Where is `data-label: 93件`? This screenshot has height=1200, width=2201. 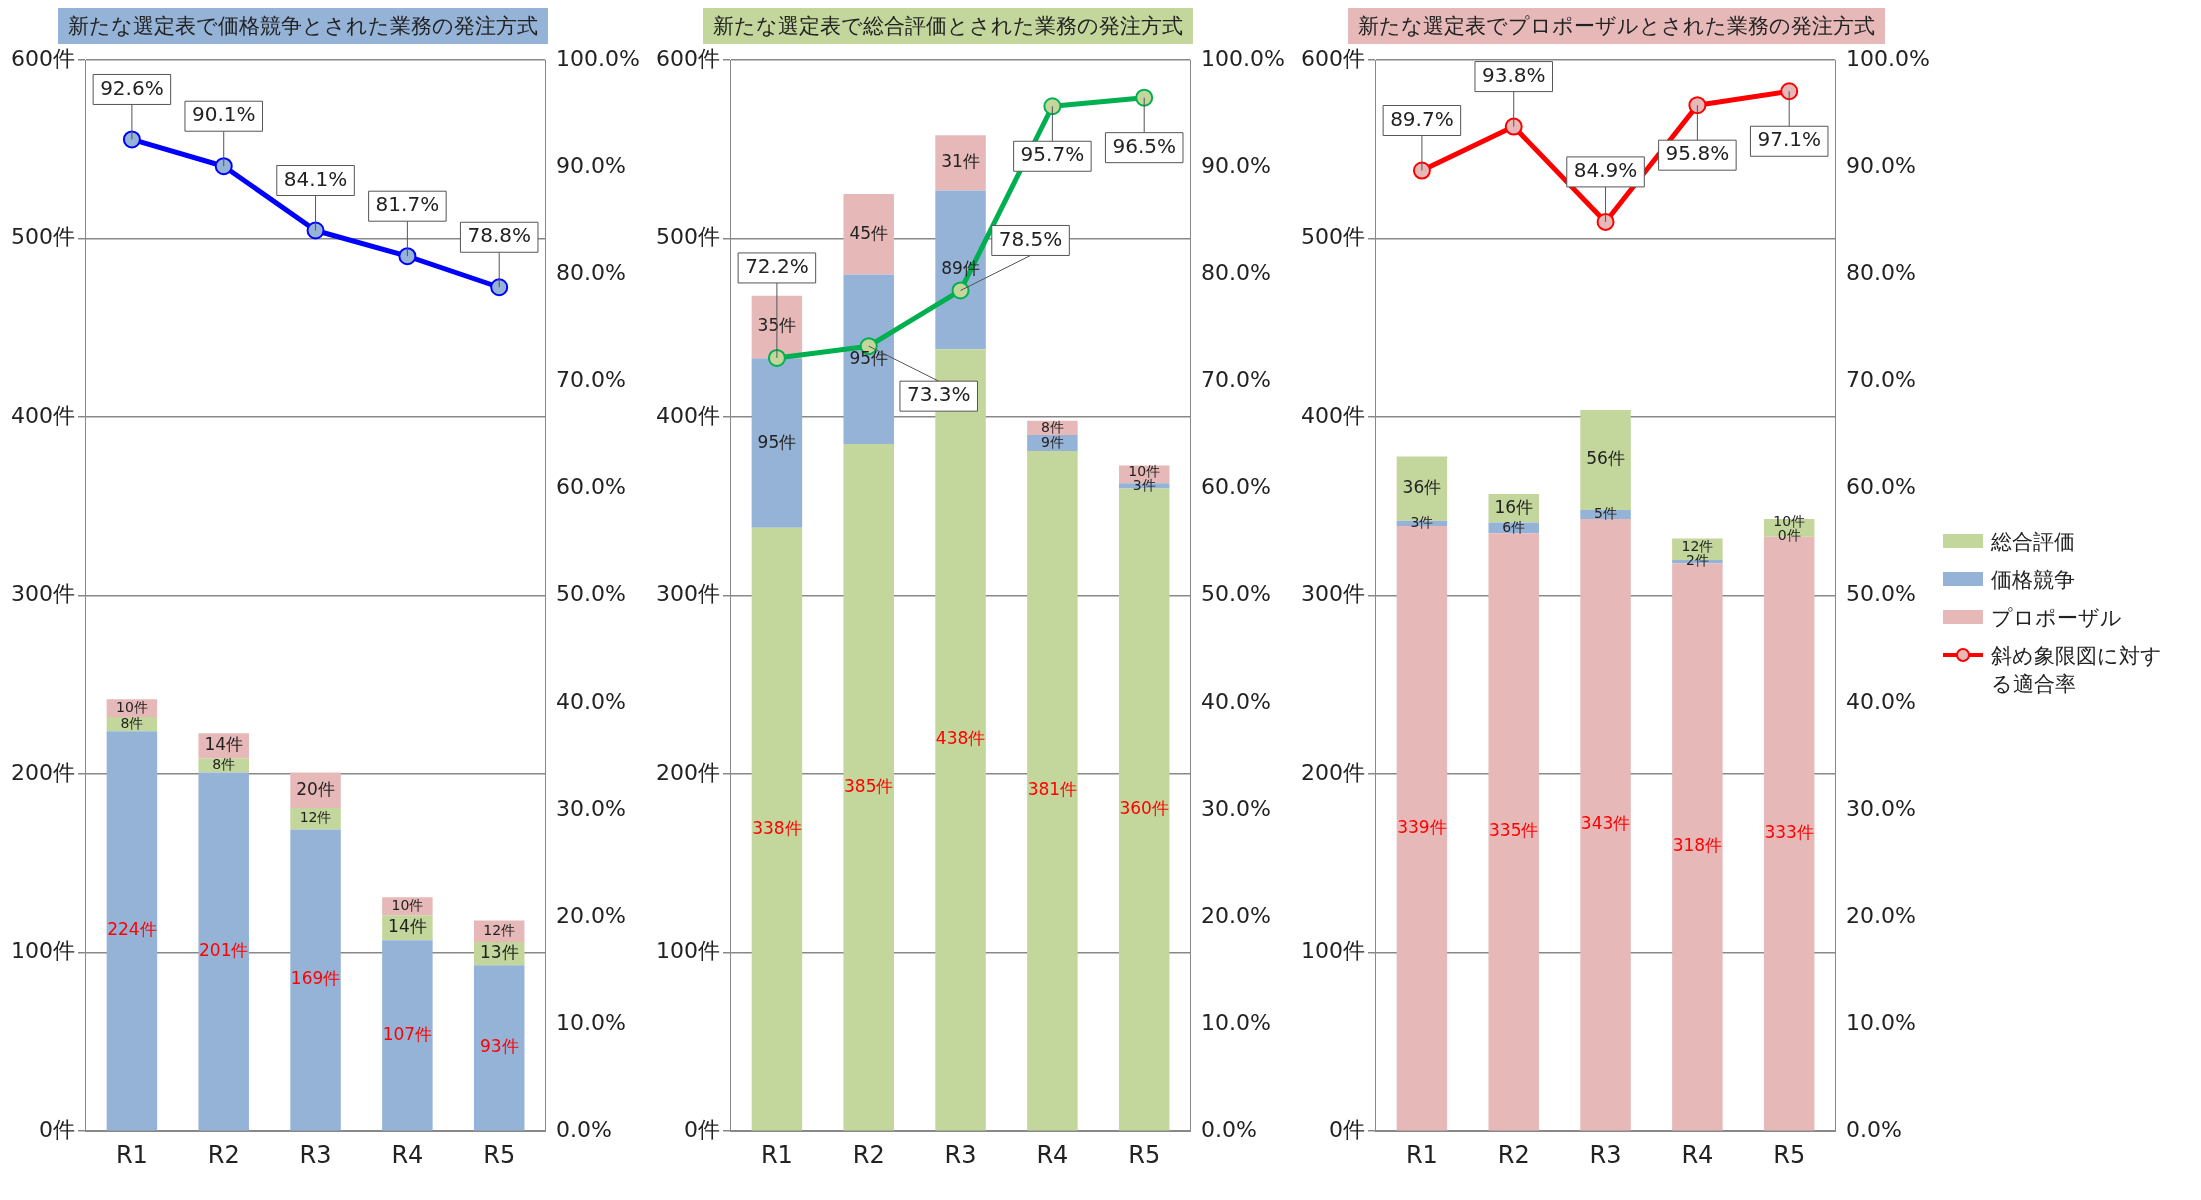 data-label: 93件 is located at coordinates (499, 1046).